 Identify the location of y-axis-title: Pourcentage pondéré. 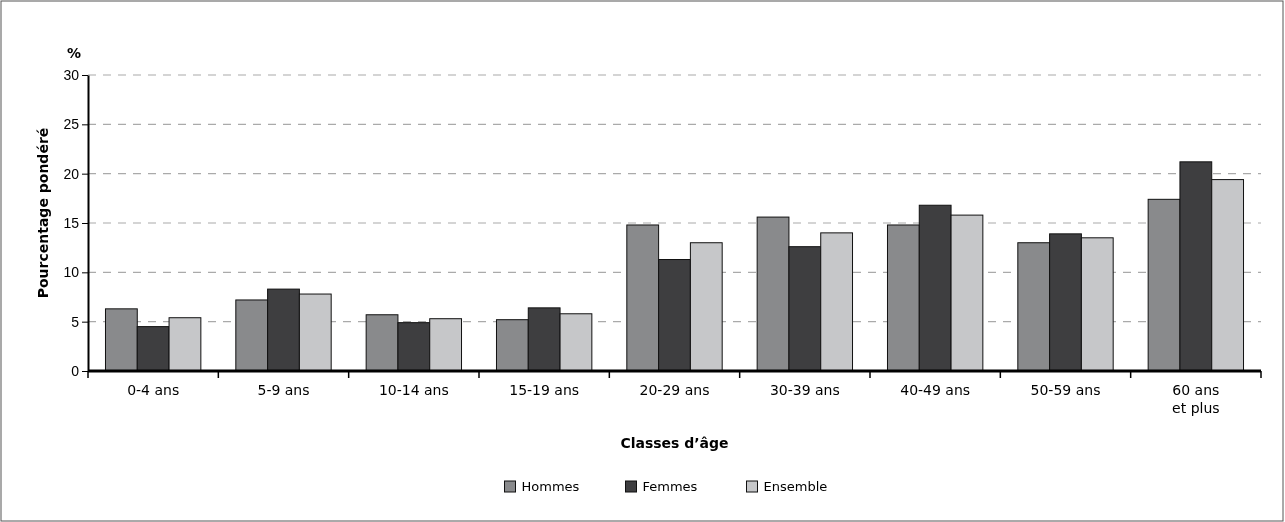
(43, 213).